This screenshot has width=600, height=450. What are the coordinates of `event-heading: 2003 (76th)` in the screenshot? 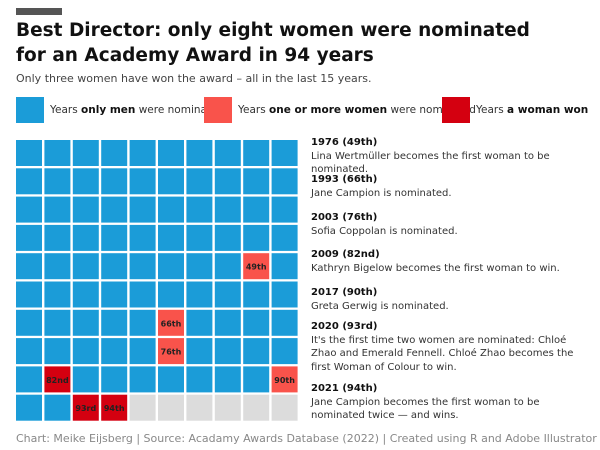 It's located at (344, 217).